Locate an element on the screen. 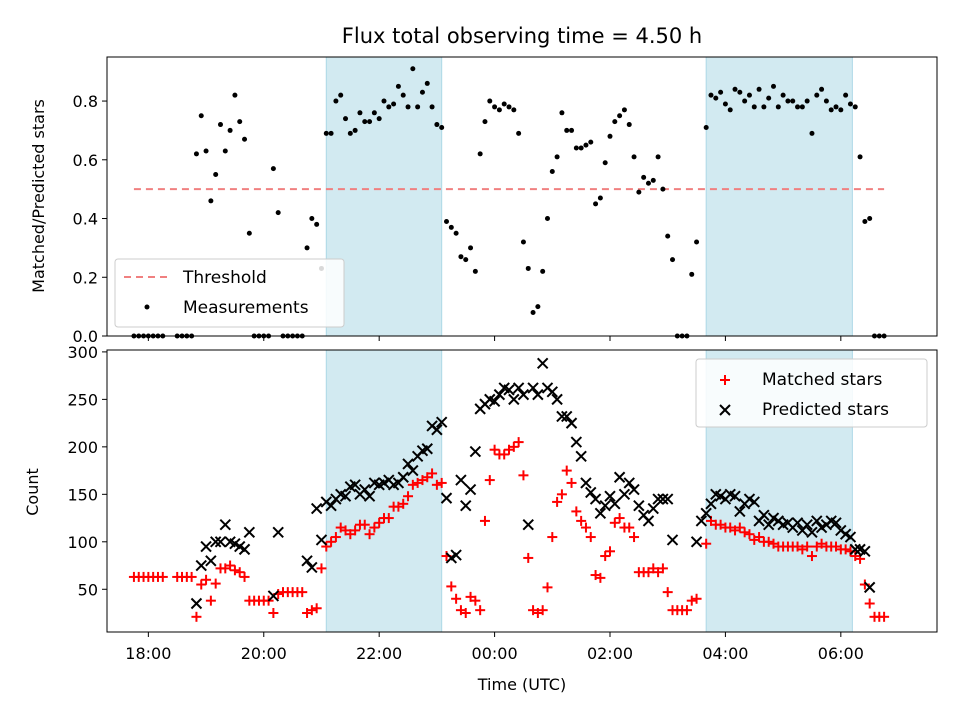 This screenshot has width=960, height=720. legend-threshold-label: Threshold is located at coordinates (224, 278).